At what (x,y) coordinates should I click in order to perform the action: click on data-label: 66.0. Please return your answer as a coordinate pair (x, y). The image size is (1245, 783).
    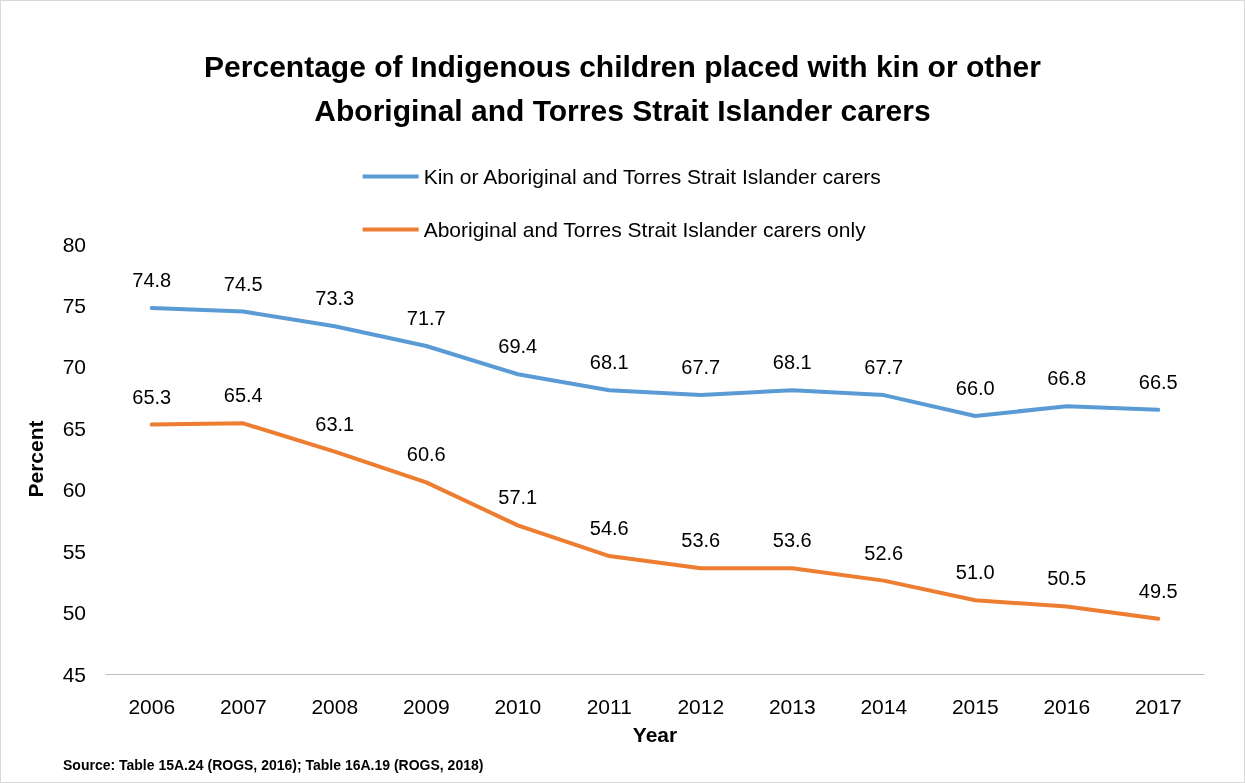
    Looking at the image, I should click on (975, 388).